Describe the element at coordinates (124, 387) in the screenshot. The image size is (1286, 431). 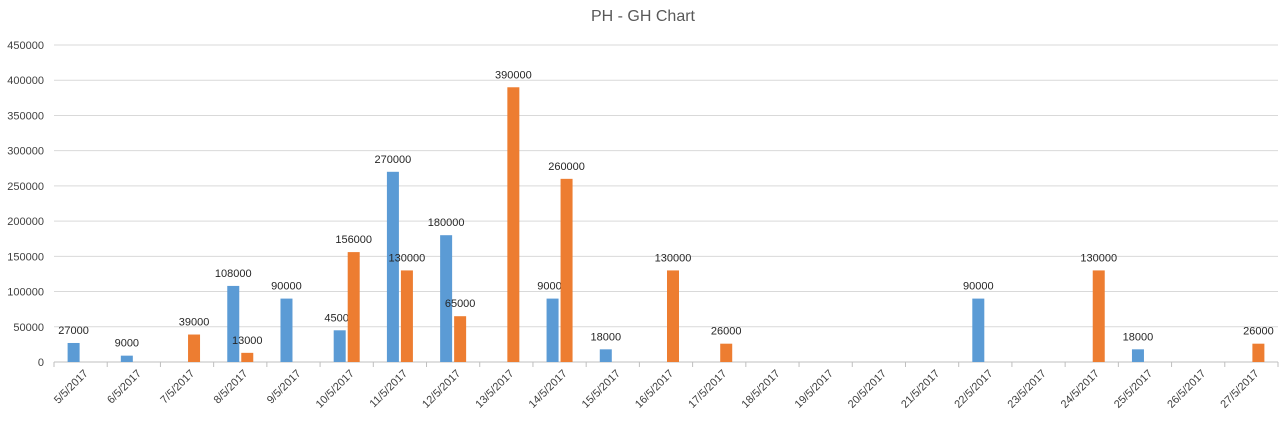
I see `x-tick-label: 6/5/2017` at that location.